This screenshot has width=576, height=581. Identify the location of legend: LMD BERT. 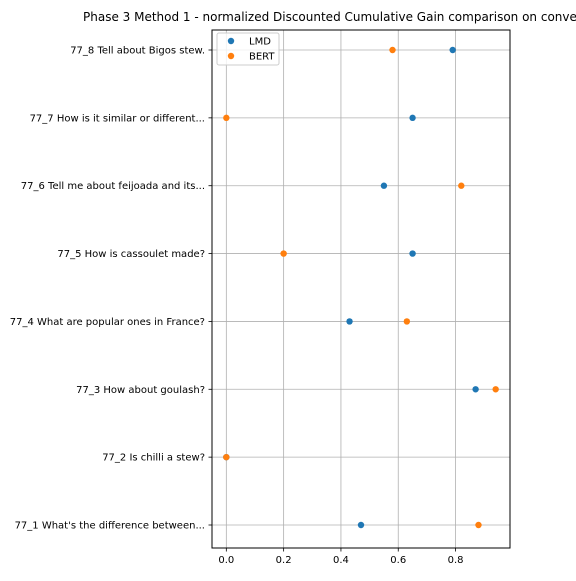
(248, 49).